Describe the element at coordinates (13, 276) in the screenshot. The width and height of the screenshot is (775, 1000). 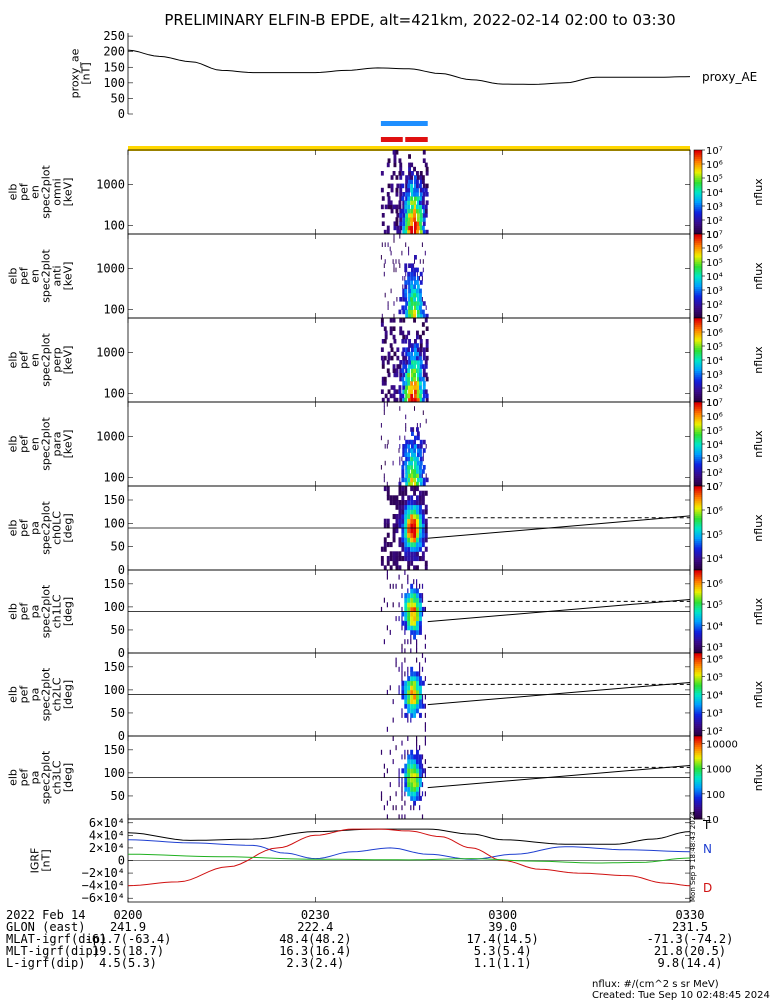
I see `en_anti-ylabel-line: elb` at that location.